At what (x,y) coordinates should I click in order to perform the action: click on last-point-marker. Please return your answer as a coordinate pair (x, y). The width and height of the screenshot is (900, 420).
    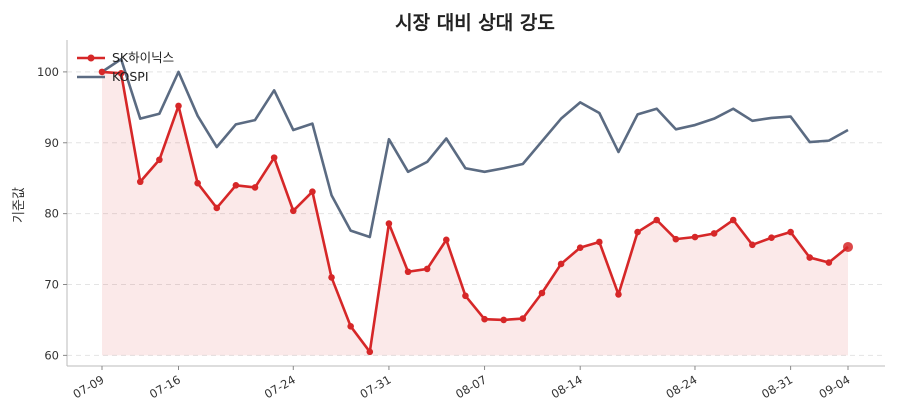
    Looking at the image, I should click on (848, 246).